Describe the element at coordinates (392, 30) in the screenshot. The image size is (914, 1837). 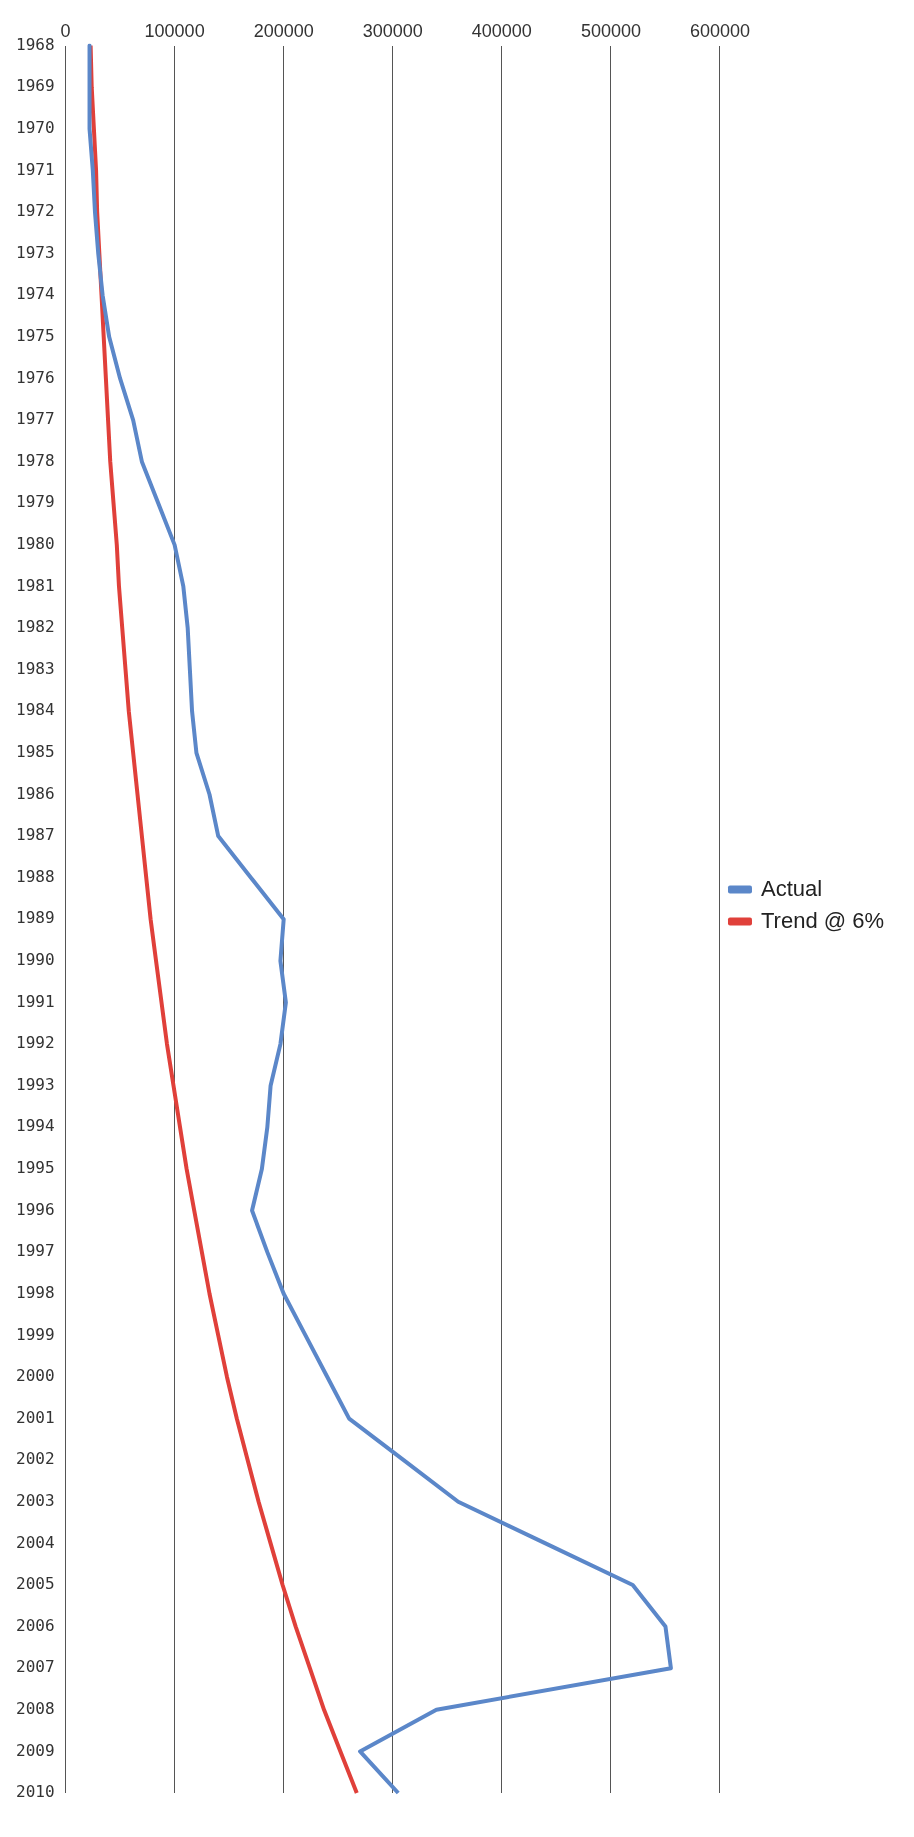
I see `x-tick-label: 300000` at that location.